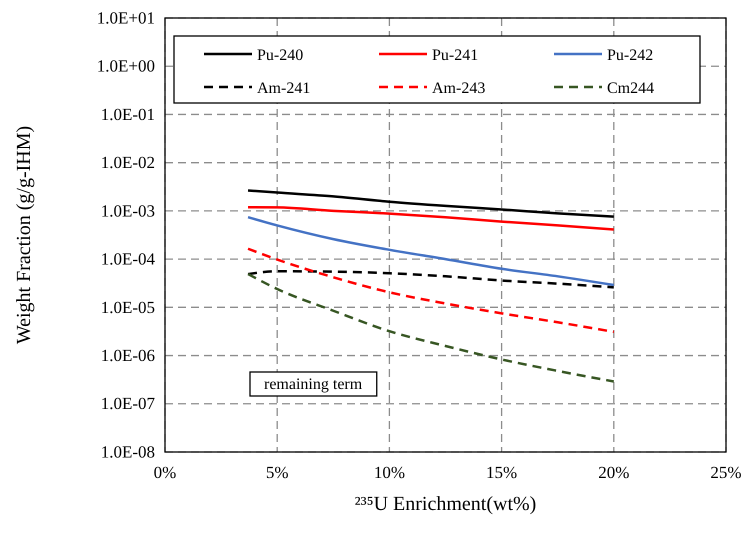 The width and height of the screenshot is (748, 540). I want to click on y-tick-label: 1.0E-01, so click(127, 114).